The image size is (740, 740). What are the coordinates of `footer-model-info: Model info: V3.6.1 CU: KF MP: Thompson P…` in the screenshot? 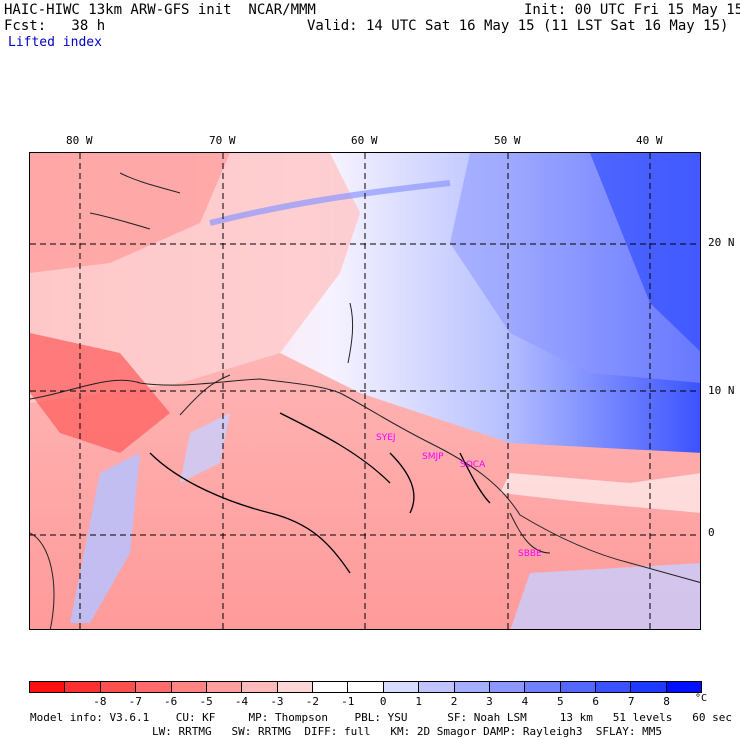 It's located at (381, 717).